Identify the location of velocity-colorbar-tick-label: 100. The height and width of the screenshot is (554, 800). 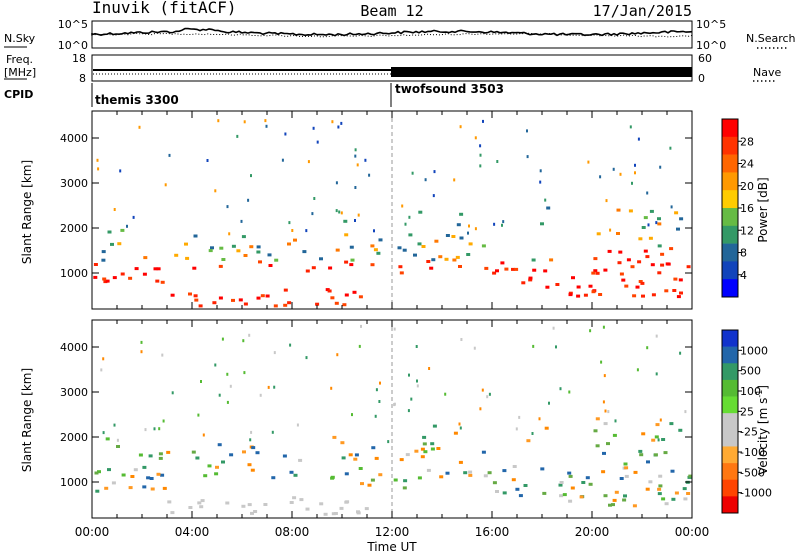
(750, 391).